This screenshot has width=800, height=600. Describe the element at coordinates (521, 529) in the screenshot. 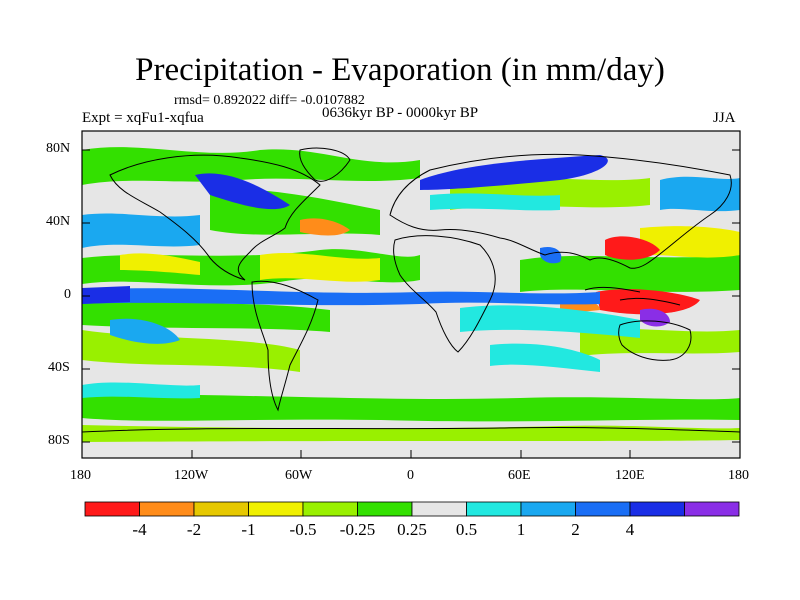

I see `colorbar-label: 1` at that location.